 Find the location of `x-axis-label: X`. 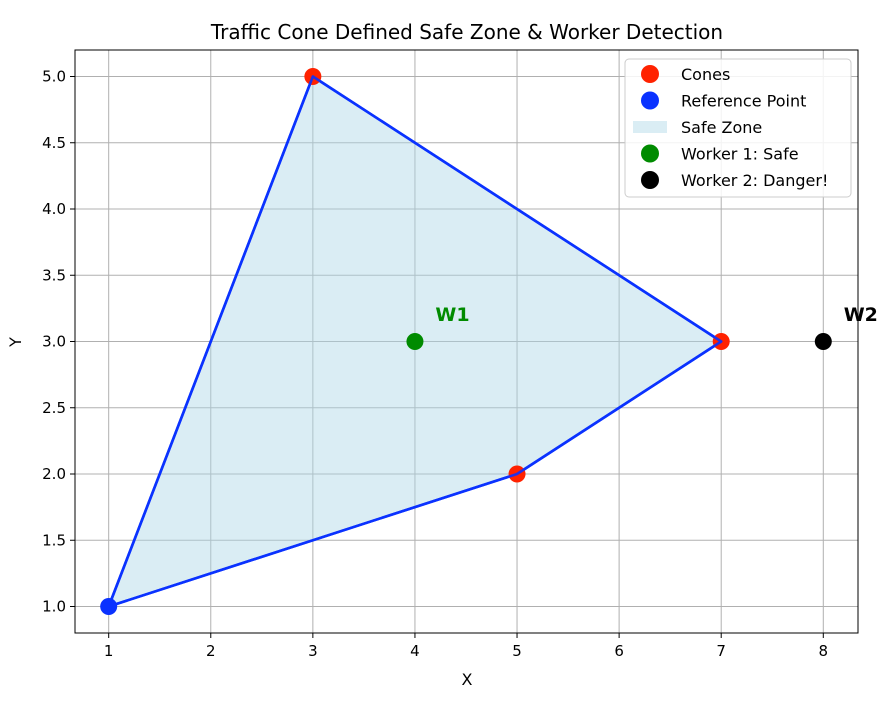

x-axis-label: X is located at coordinates (467, 679).